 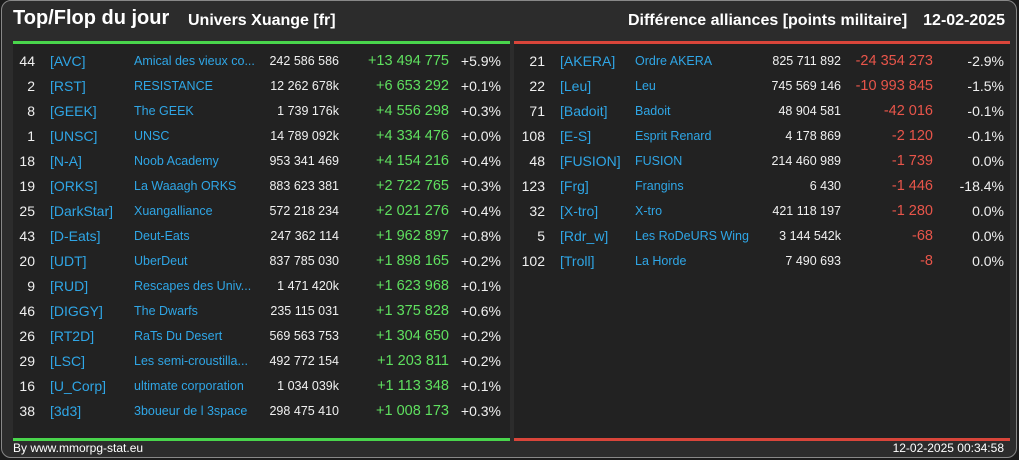 I want to click on points-cell: 7 490 693, so click(x=813, y=261).